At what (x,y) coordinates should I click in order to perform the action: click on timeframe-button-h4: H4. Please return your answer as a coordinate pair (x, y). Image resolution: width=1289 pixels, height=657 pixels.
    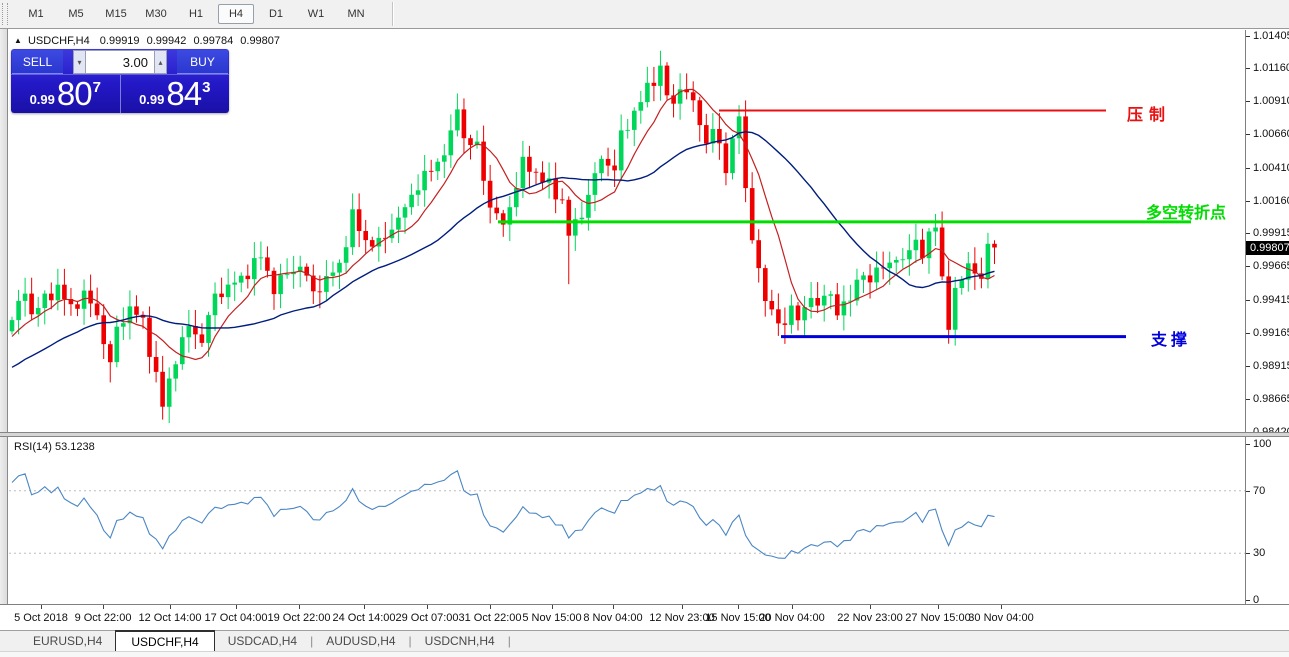
    Looking at the image, I should click on (236, 14).